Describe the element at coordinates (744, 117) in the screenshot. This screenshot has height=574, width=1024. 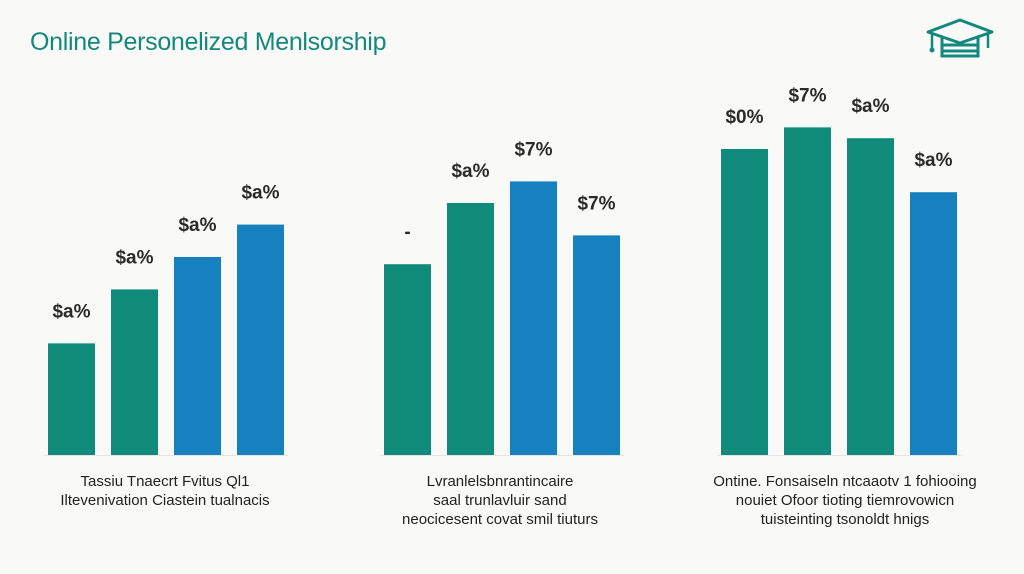
I see `chart-3-value-label-1: $0%` at that location.